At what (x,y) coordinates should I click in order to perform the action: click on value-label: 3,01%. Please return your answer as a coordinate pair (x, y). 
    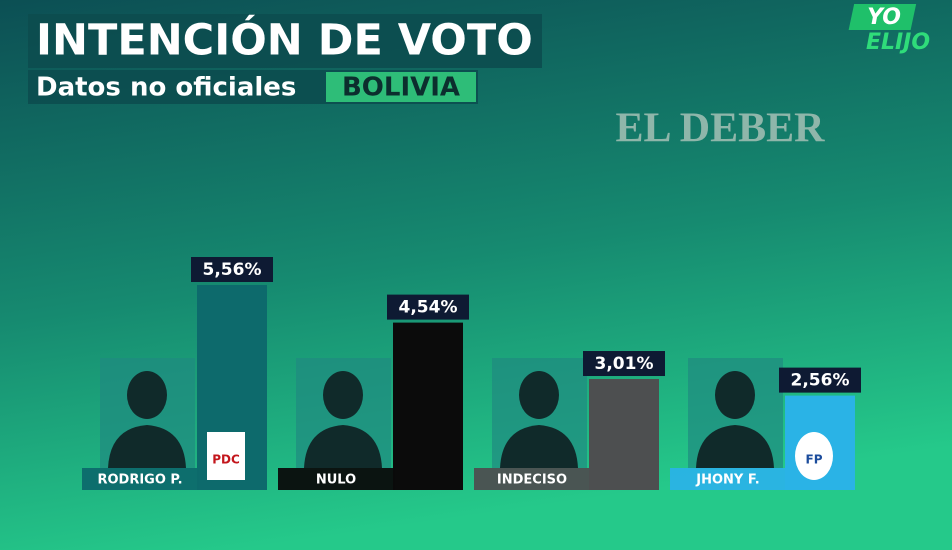
    Looking at the image, I should click on (624, 364).